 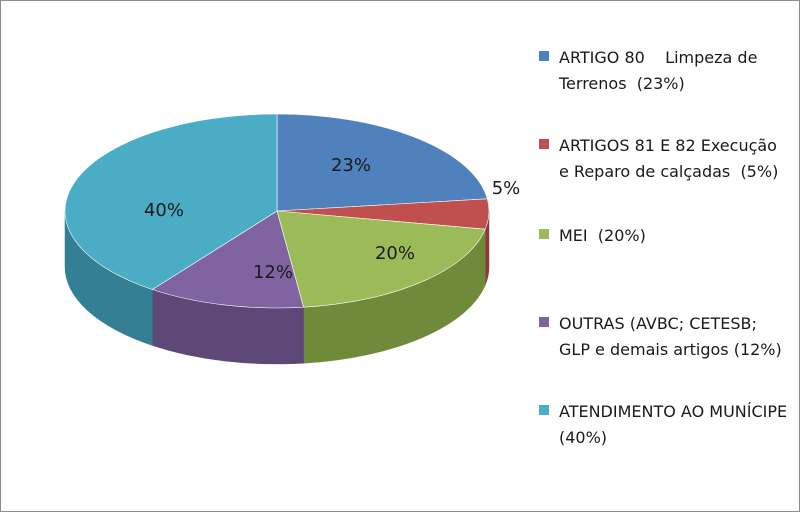 I want to click on legend-label: ARTIGO 80 Limpeza de Terrenos (23%), so click(x=661, y=70).